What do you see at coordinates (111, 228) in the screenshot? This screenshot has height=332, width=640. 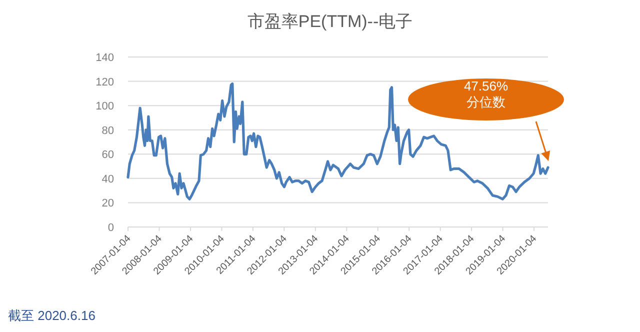 I see `y-tick-label: 0` at bounding box center [111, 228].